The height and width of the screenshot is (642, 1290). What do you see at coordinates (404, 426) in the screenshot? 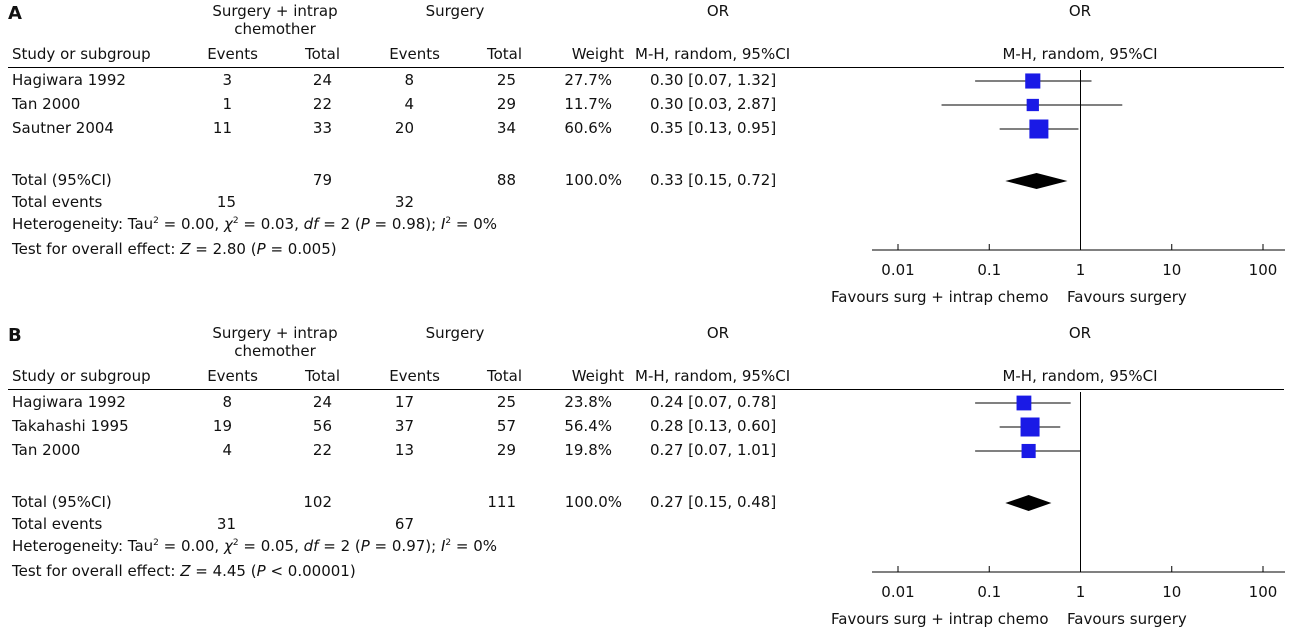
I see `events-group2: 37` at bounding box center [404, 426].